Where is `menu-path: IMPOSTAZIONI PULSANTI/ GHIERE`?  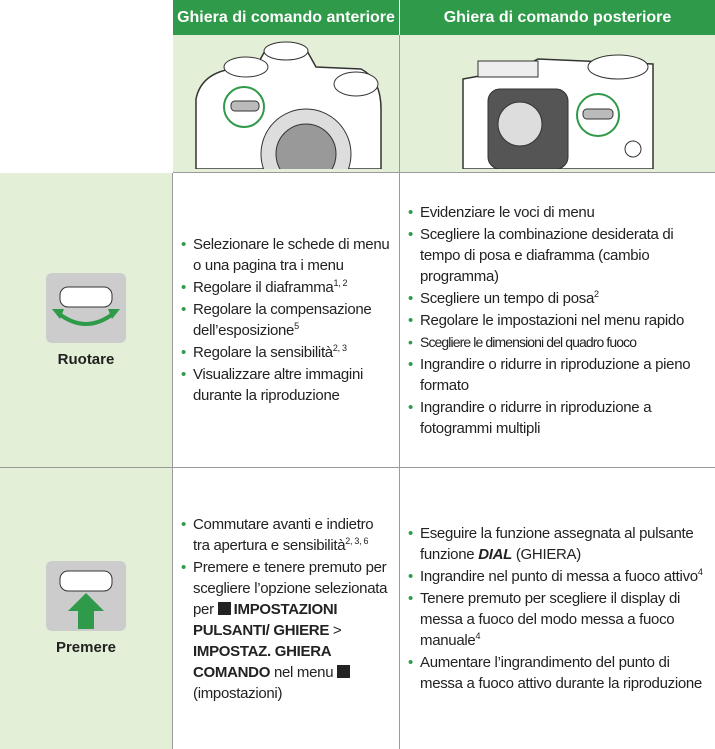 menu-path: IMPOSTAZIONI PULSANTI/ GHIERE is located at coordinates (265, 619).